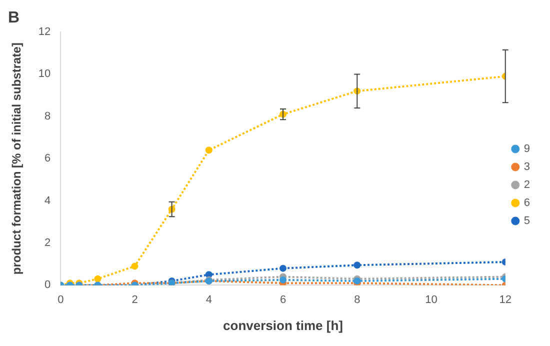 This screenshot has width=550, height=346. Describe the element at coordinates (527, 149) in the screenshot. I see `legend-label: 9` at that location.